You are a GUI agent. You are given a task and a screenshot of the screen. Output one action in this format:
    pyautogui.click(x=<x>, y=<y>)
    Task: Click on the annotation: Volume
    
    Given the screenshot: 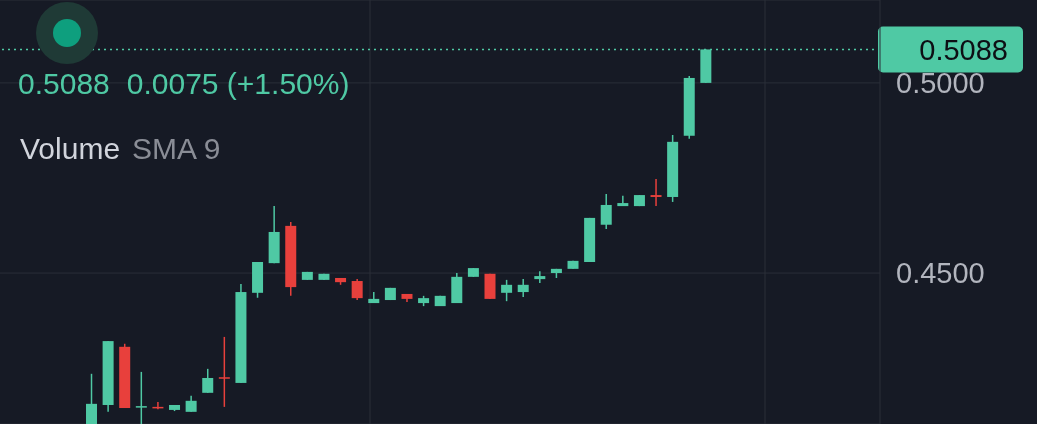 What is the action you would take?
    pyautogui.click(x=70, y=148)
    